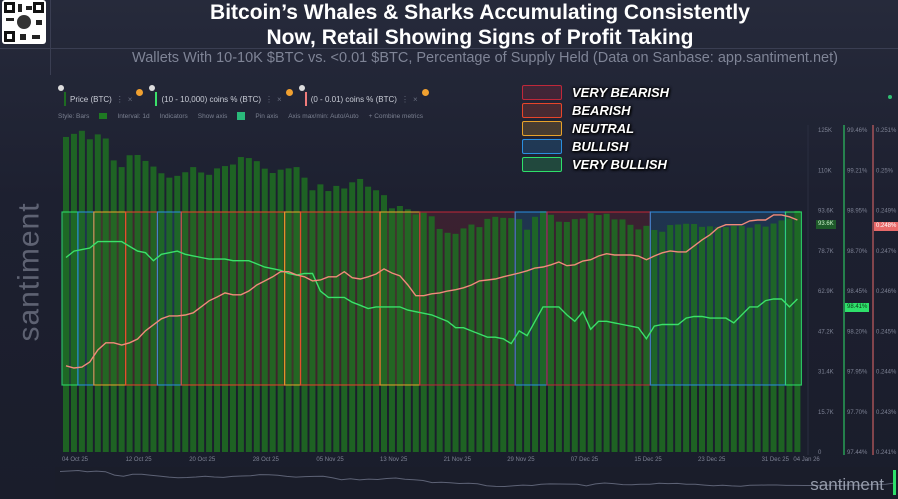  What do you see at coordinates (886, 332) in the screenshot?
I see `retail-axis-tick: 0.245%` at bounding box center [886, 332].